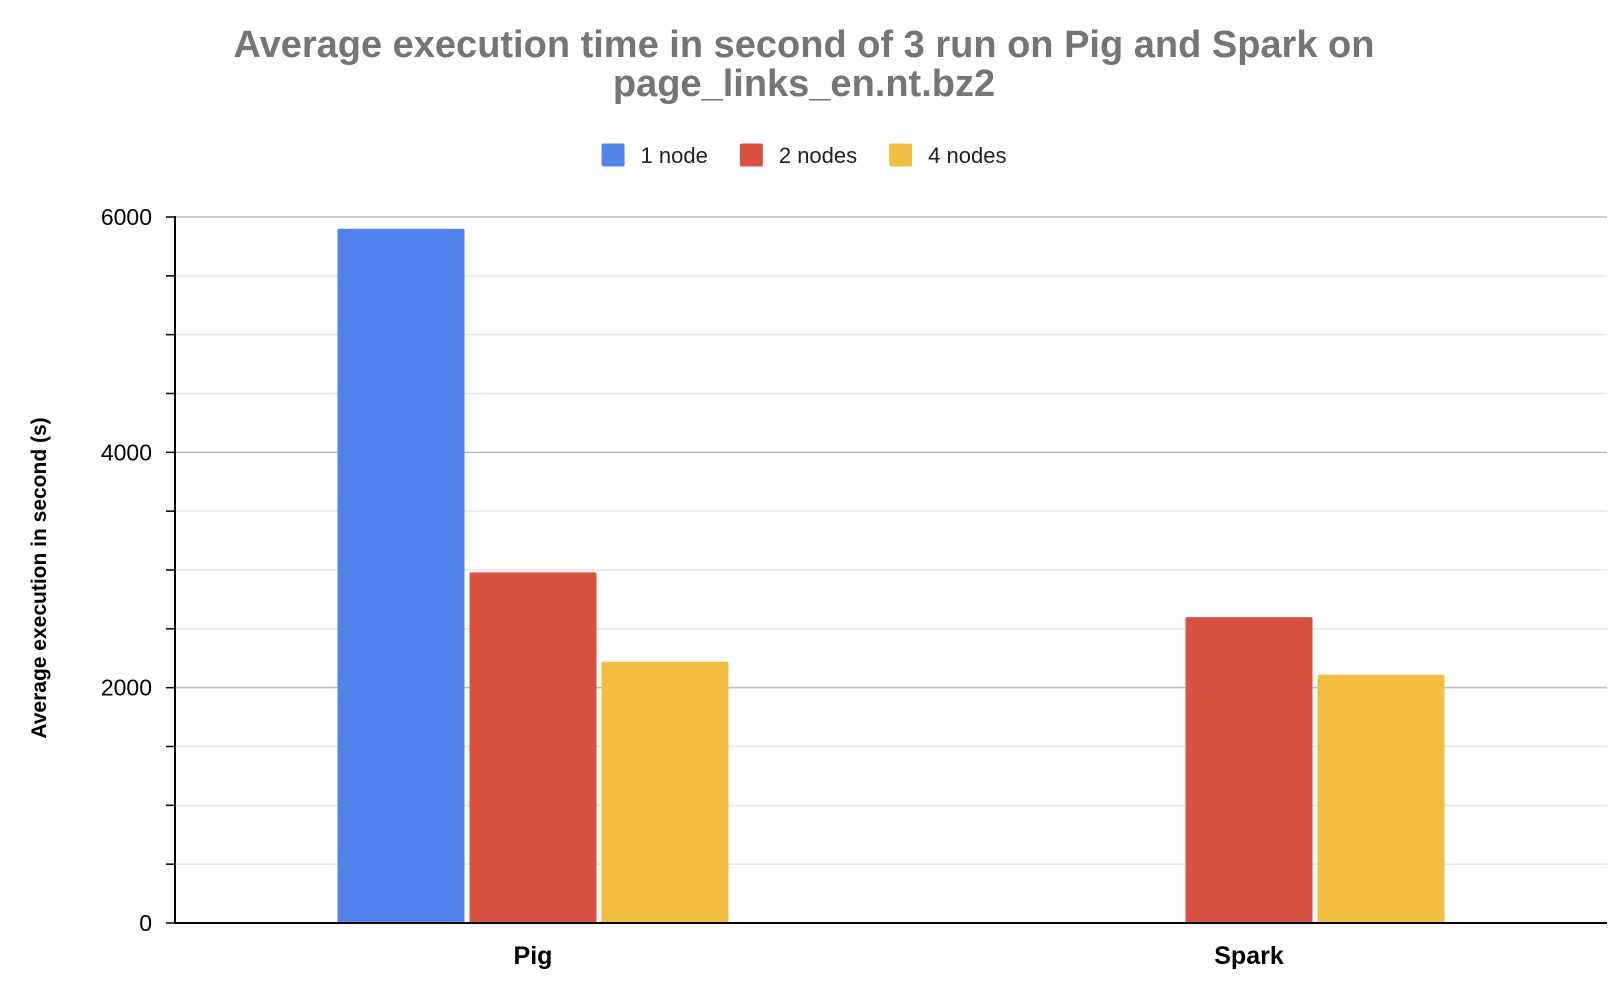 The height and width of the screenshot is (989, 1624). I want to click on bar-spark-2-nodes, so click(1249, 770).